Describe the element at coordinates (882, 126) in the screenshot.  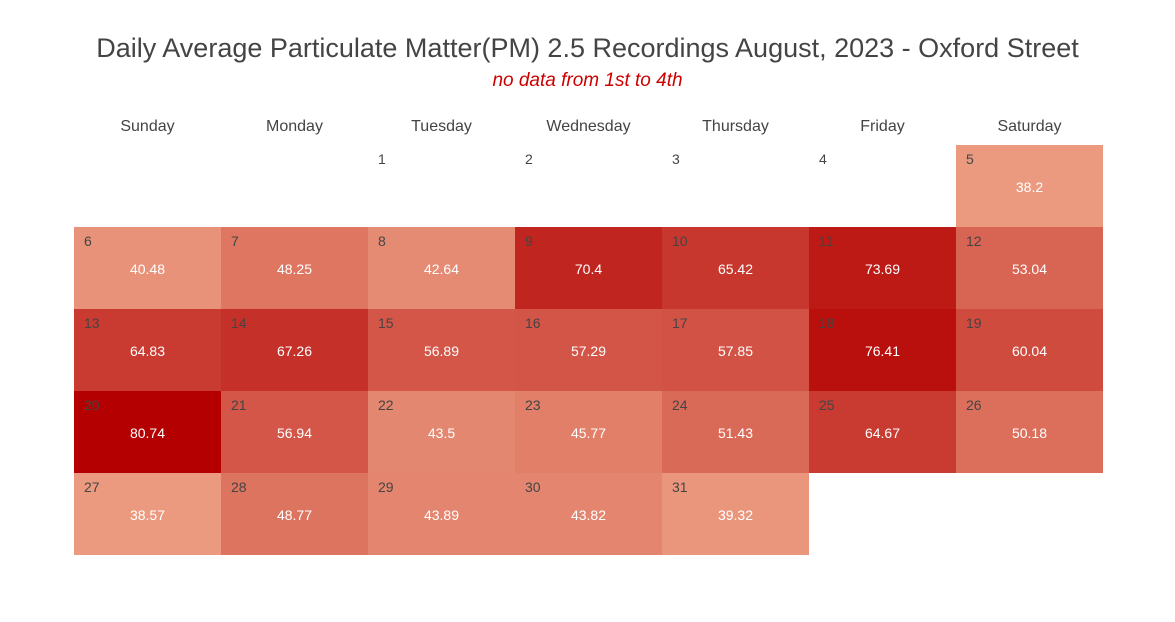
I see `weekday-label: Friday` at that location.